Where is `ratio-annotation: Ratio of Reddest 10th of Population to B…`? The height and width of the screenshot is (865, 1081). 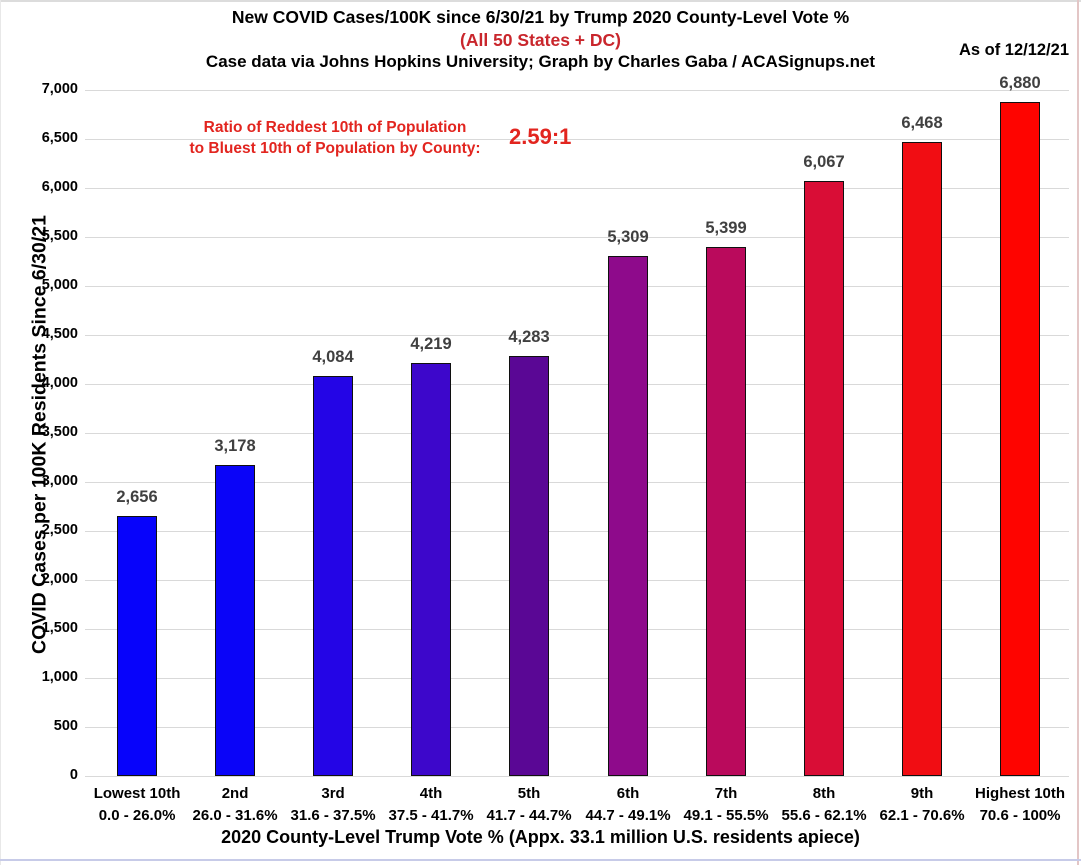
ratio-annotation: Ratio of Reddest 10th of Population to B… is located at coordinates (335, 138).